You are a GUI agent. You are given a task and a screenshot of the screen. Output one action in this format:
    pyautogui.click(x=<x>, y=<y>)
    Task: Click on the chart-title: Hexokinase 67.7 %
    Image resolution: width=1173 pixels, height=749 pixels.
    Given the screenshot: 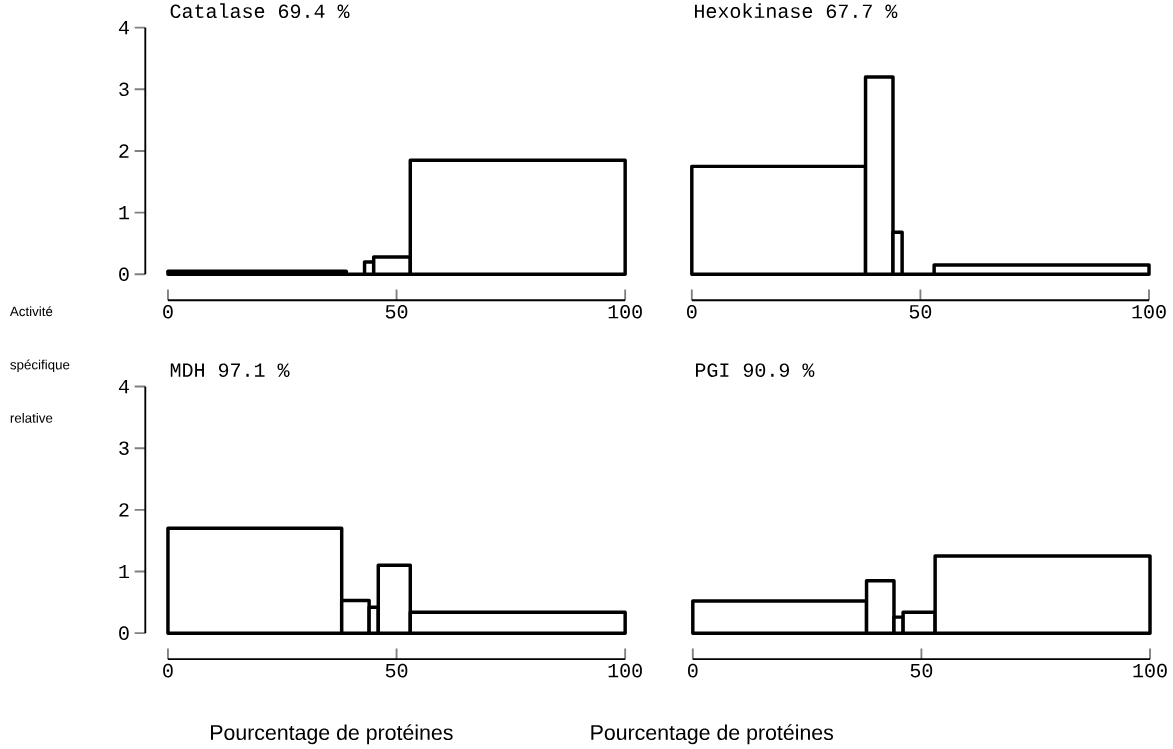 What is the action you would take?
    pyautogui.click(x=796, y=10)
    